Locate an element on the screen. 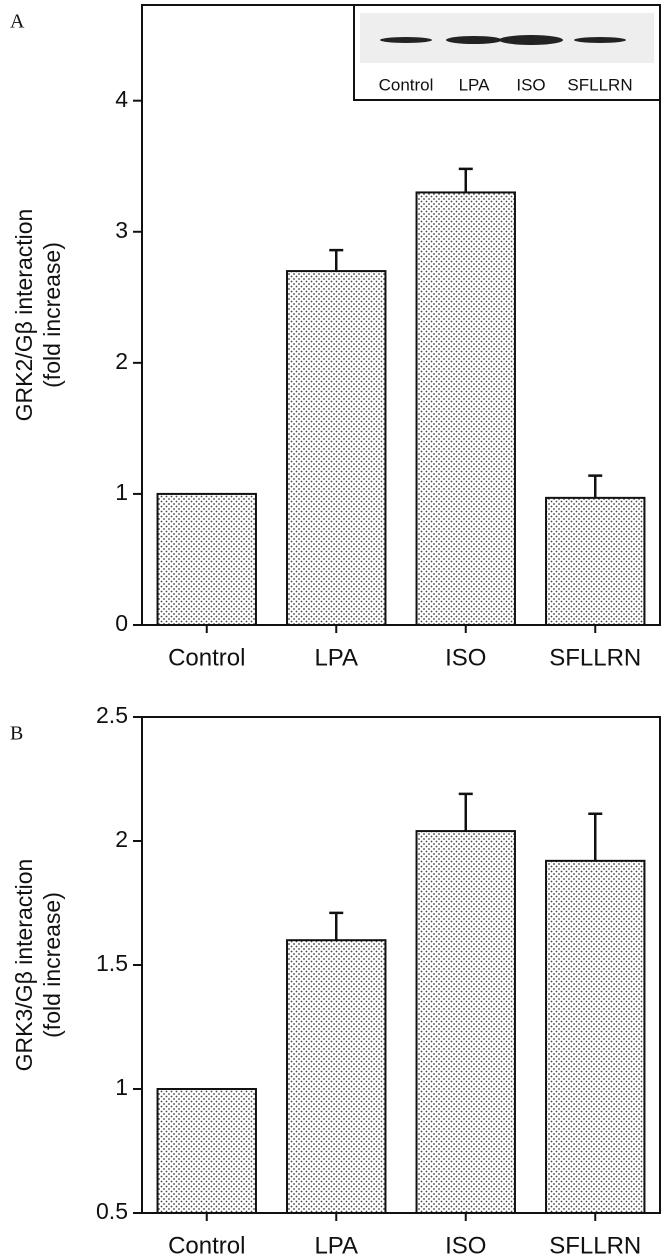 This screenshot has width=672, height=1258. y-tick-label: 0 is located at coordinates (121, 623).